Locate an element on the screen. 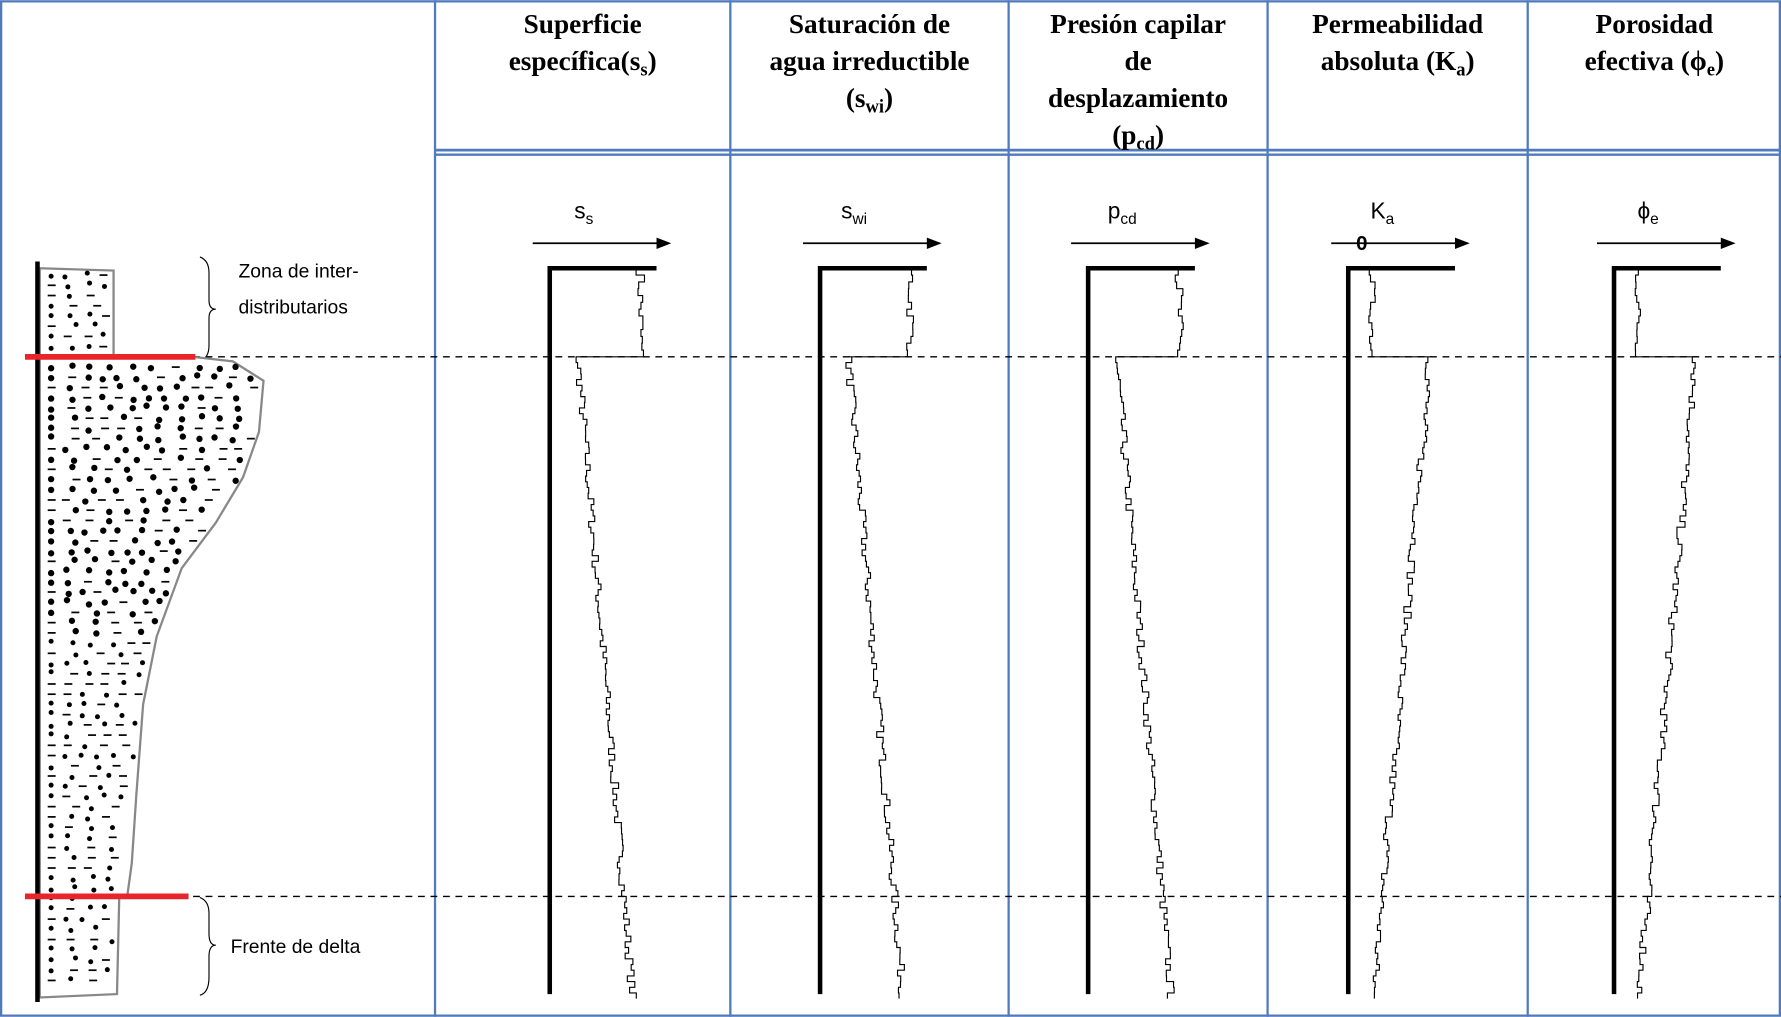  text-segment: de is located at coordinates (1137, 61).